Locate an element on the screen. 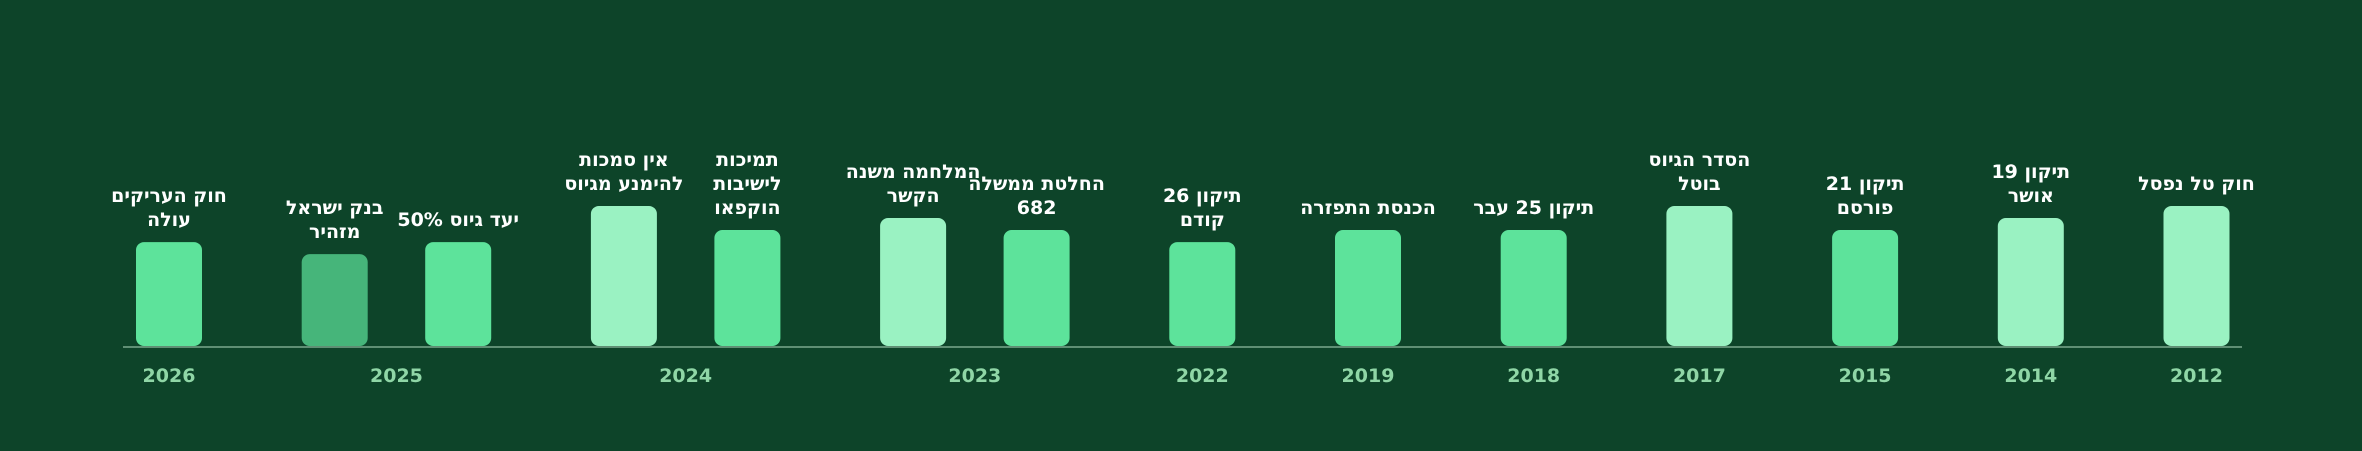 The width and height of the screenshot is (2362, 451). year-label: 2025 is located at coordinates (396, 376).